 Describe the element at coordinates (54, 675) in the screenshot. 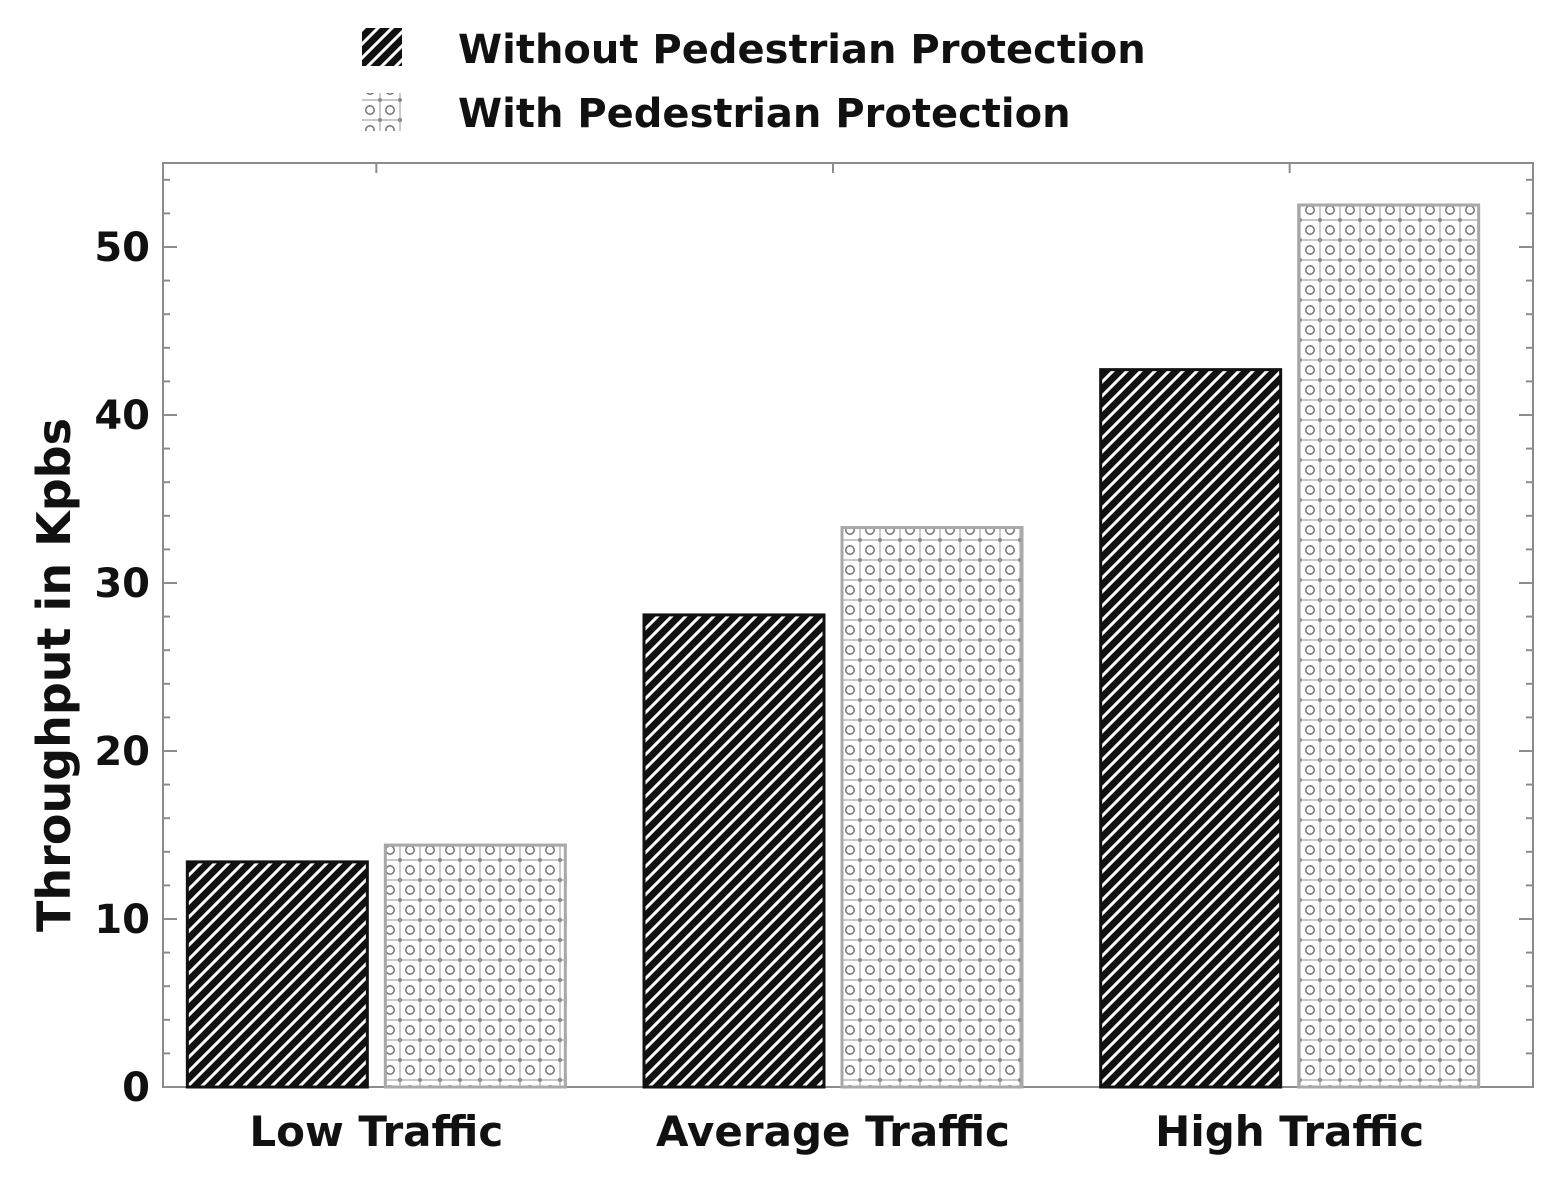

I see `y-axis-label: Throughput in Kpbs` at that location.